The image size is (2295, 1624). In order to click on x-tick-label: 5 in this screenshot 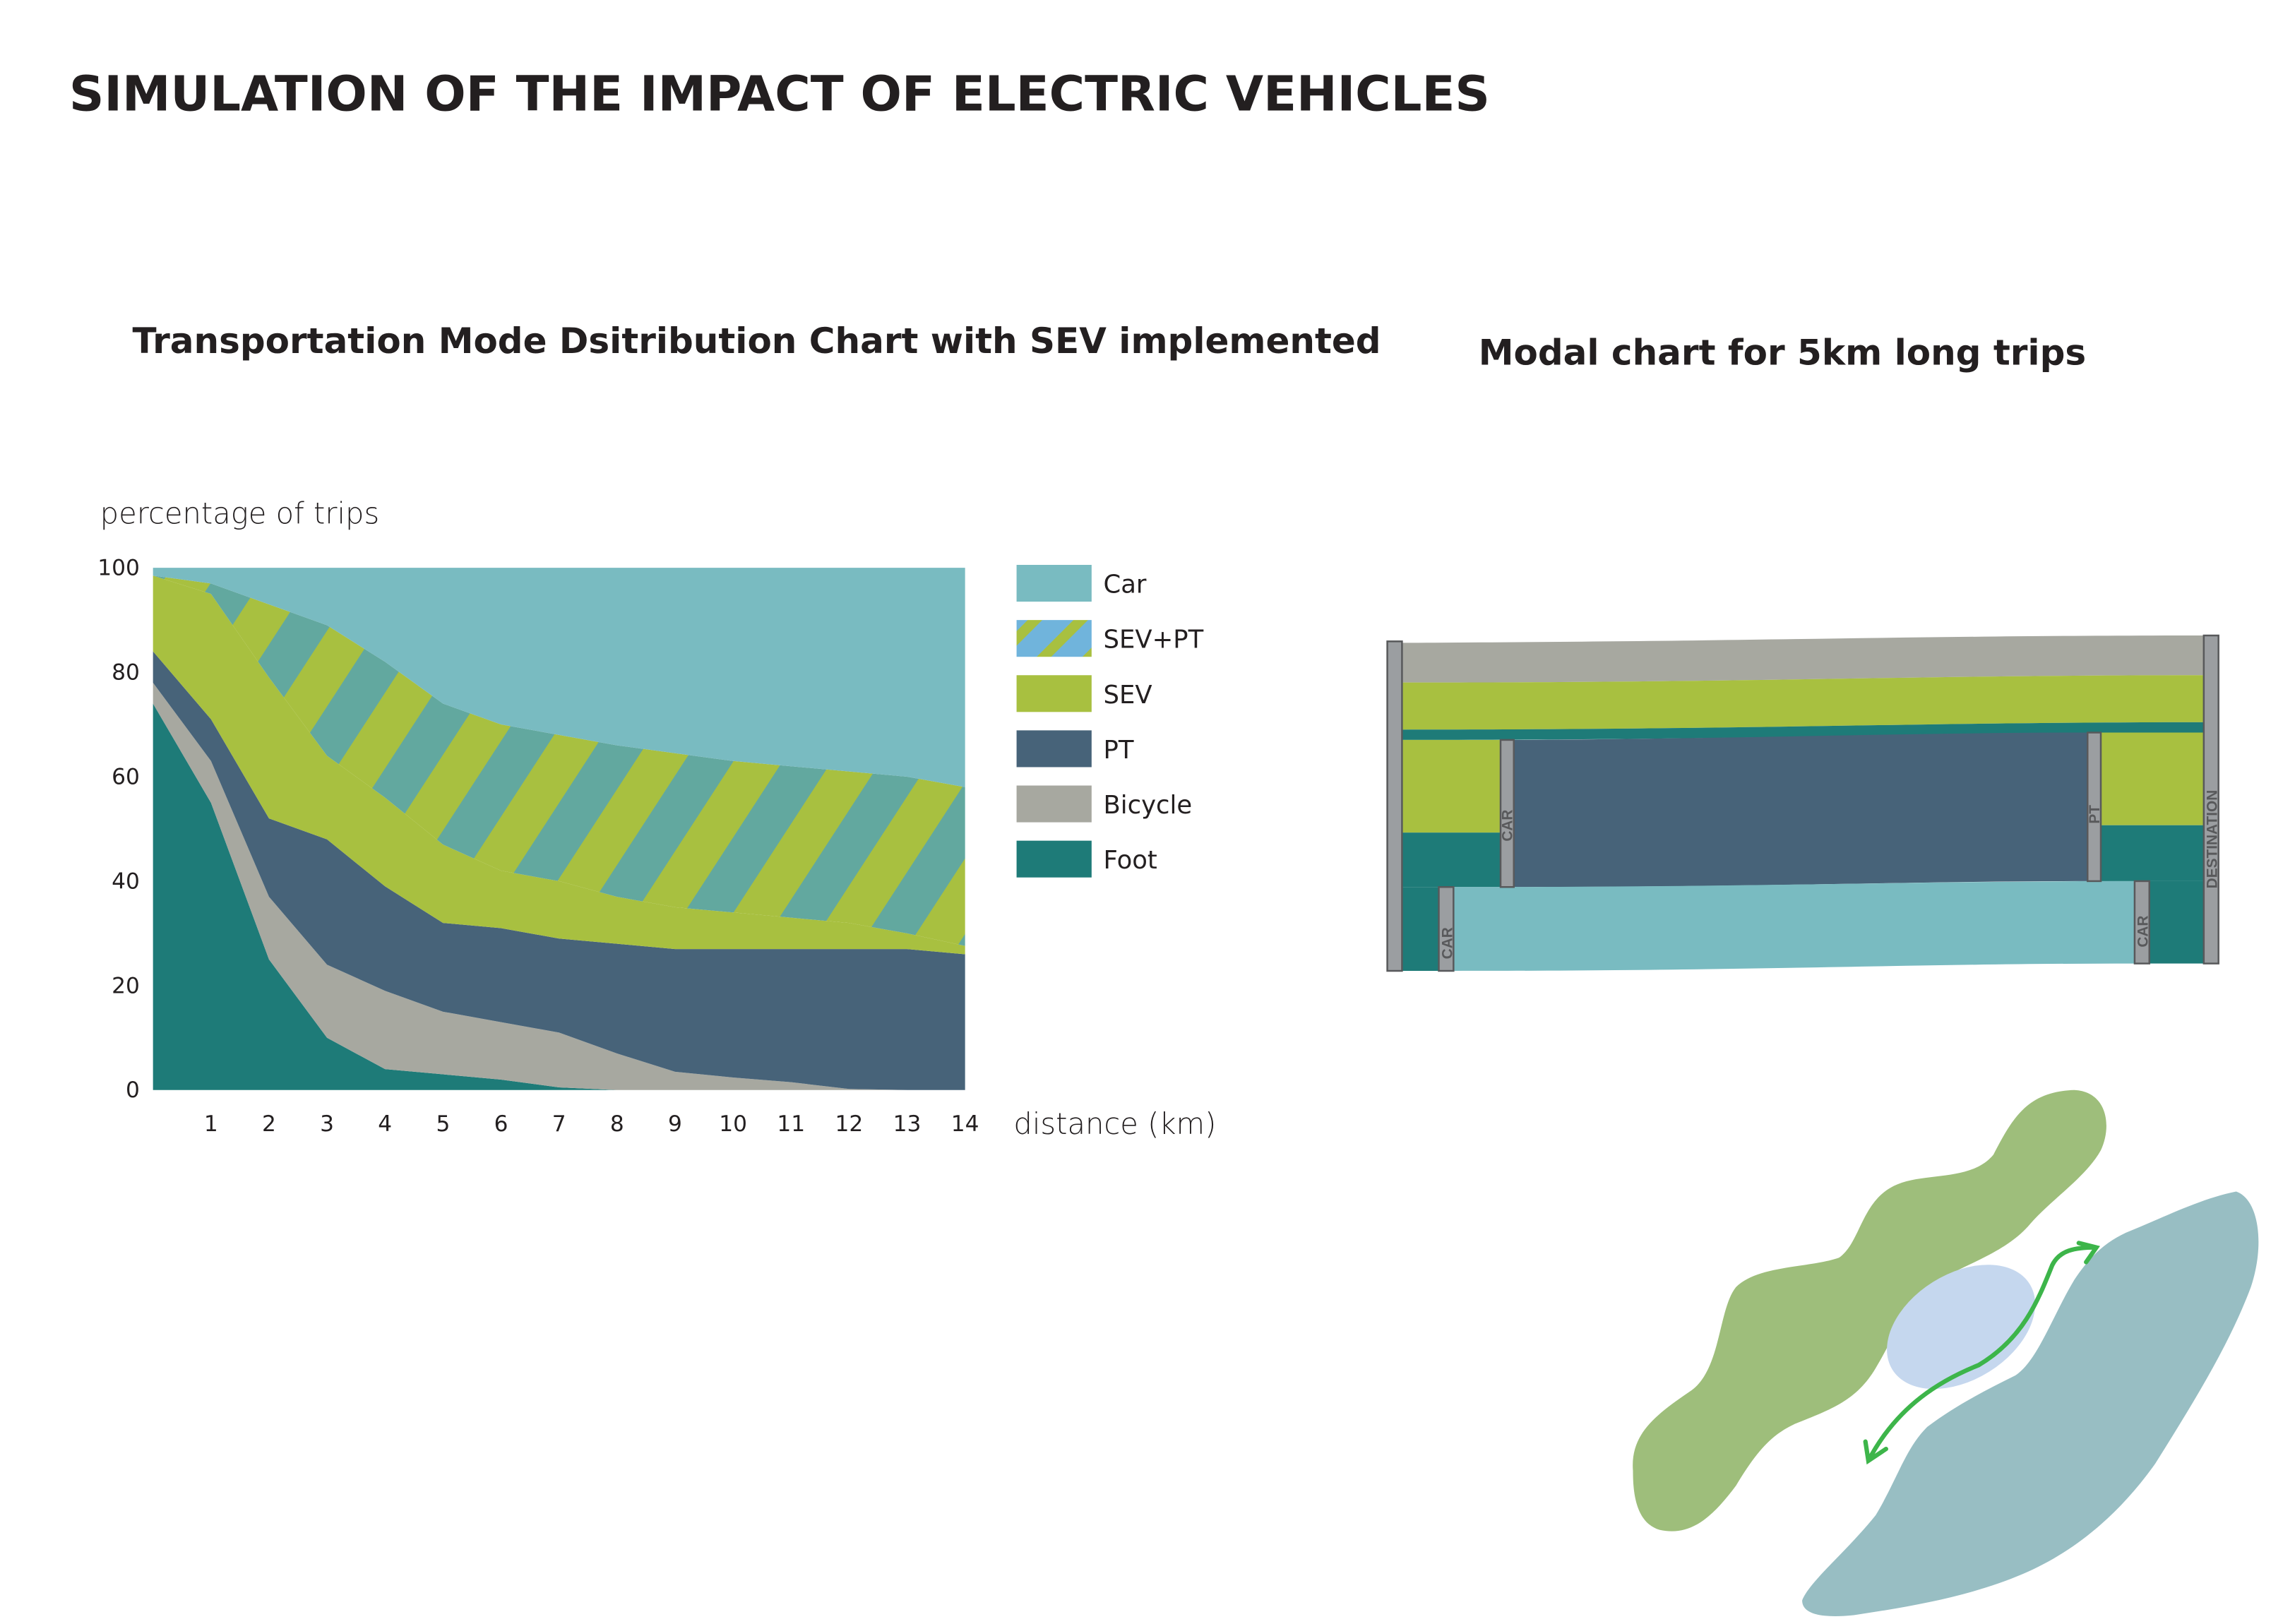, I will do `click(443, 1124)`.